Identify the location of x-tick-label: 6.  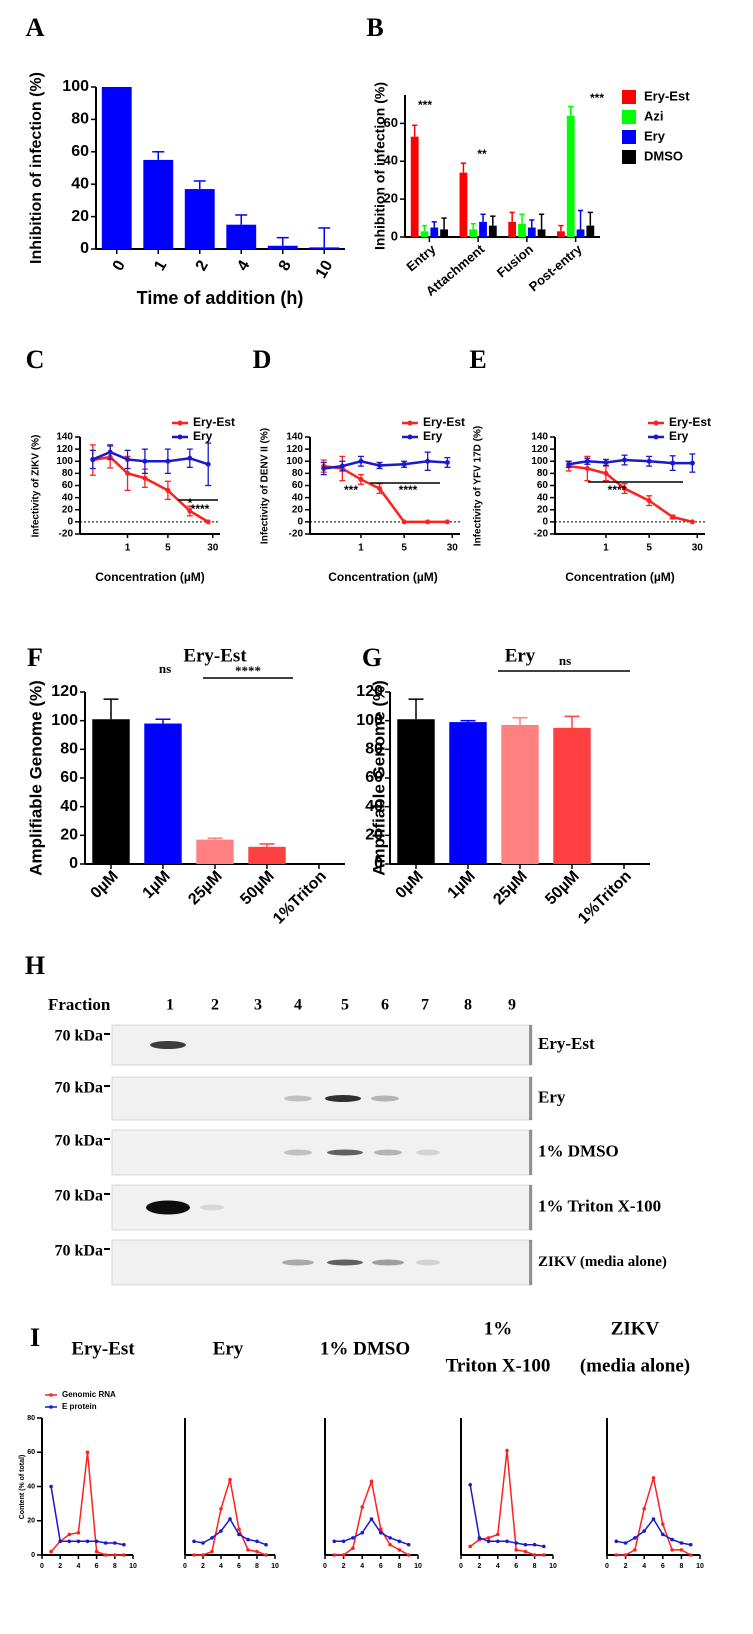
(663, 1566).